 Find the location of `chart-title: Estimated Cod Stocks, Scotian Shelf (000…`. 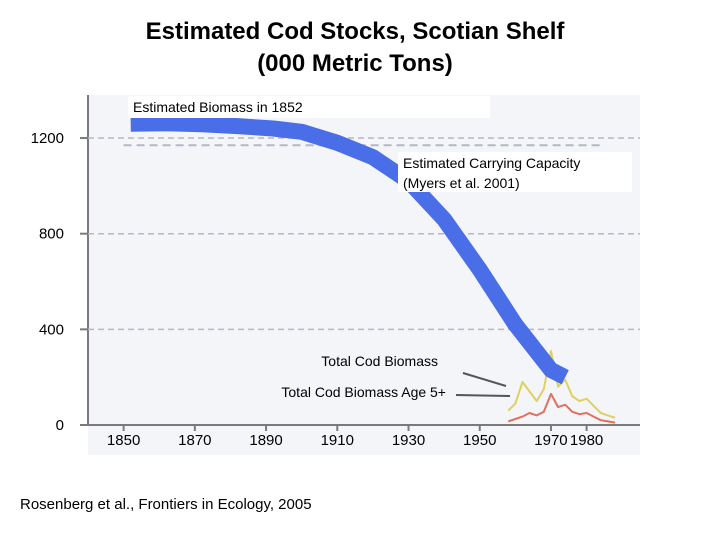

chart-title: Estimated Cod Stocks, Scotian Shelf (000… is located at coordinates (355, 48).